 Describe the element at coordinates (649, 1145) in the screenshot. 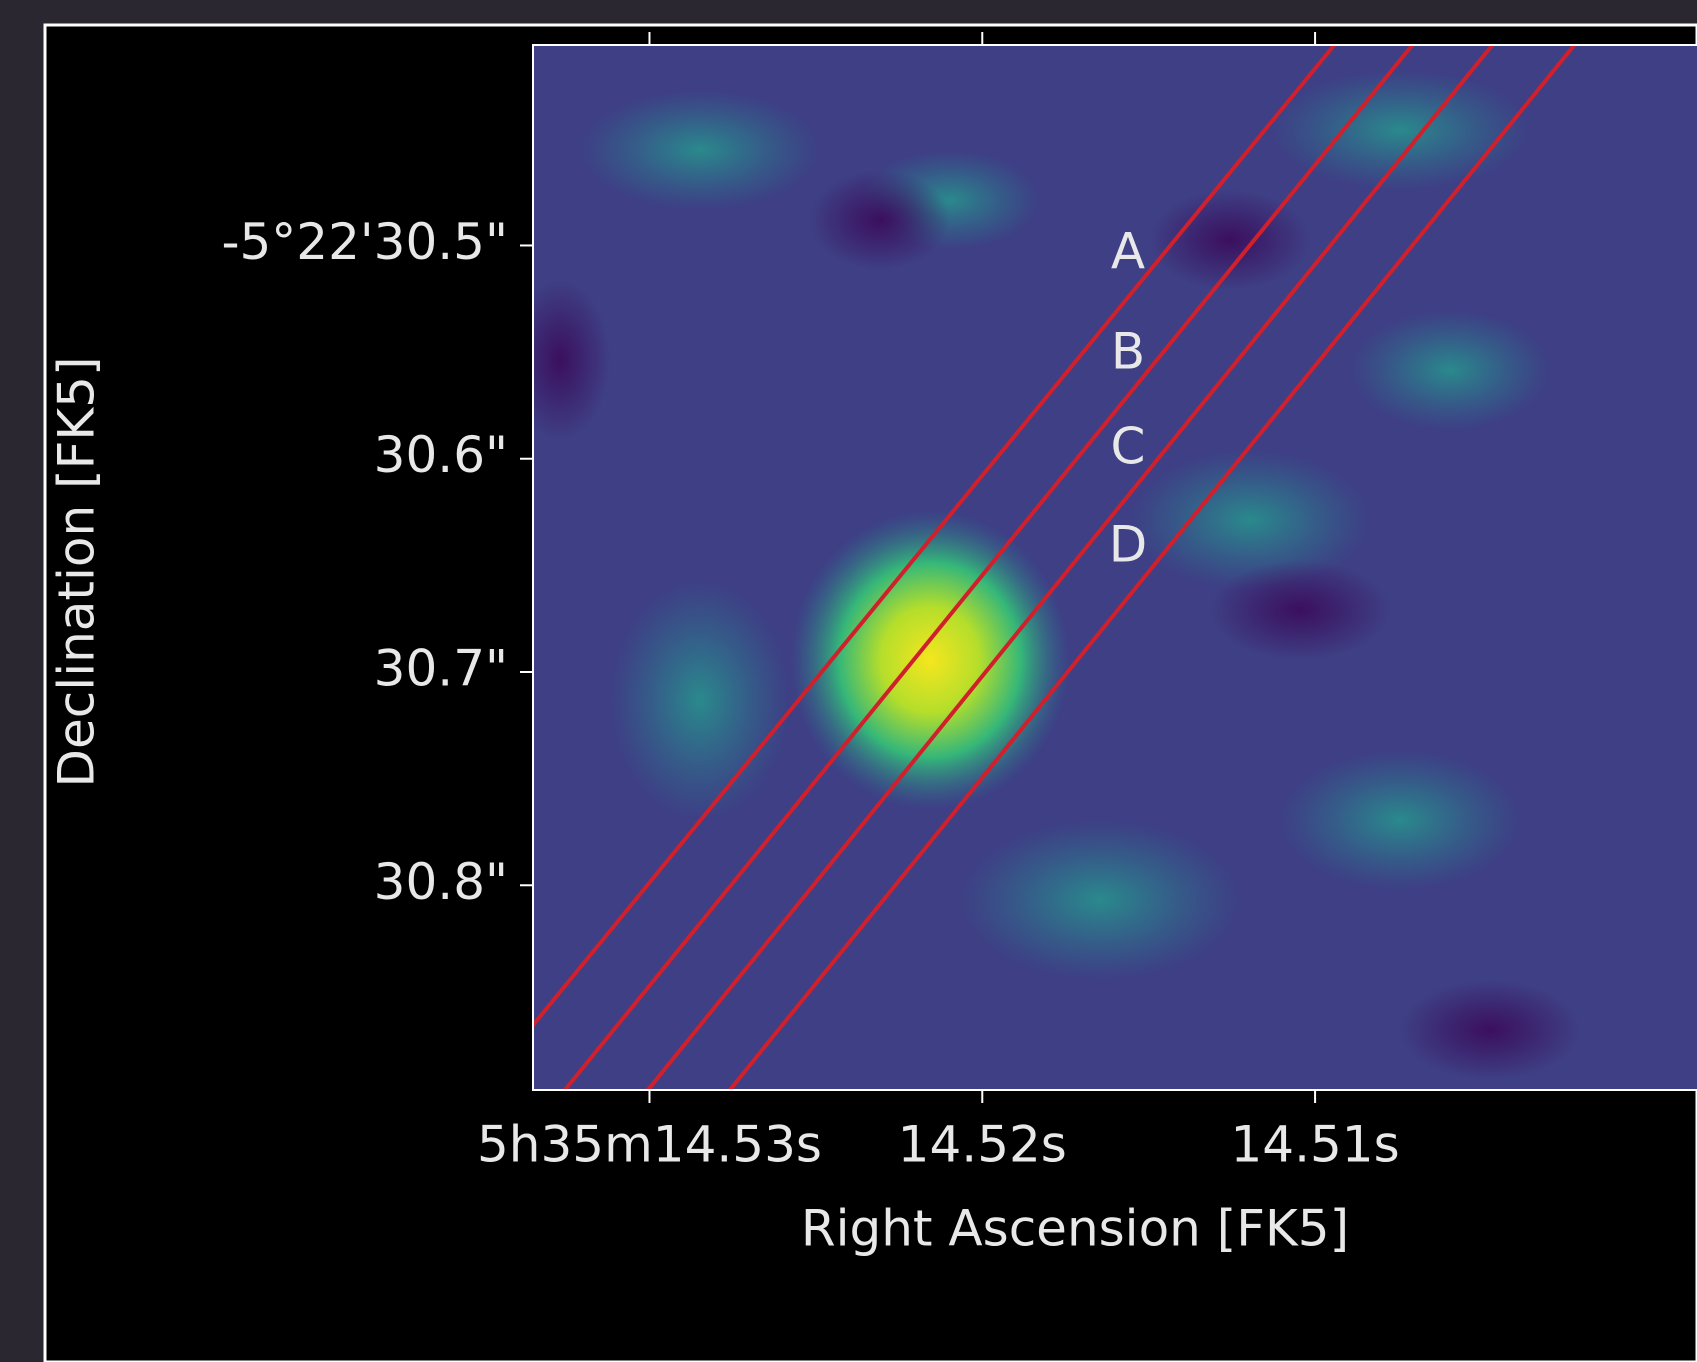

I see `x-tick-label: 5h35m14.53s` at that location.